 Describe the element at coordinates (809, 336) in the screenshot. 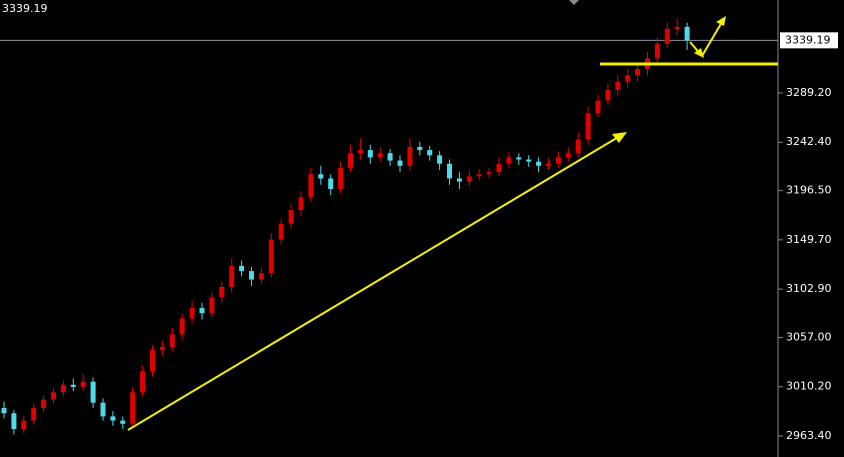

I see `y-tick-label: 3057.00` at that location.